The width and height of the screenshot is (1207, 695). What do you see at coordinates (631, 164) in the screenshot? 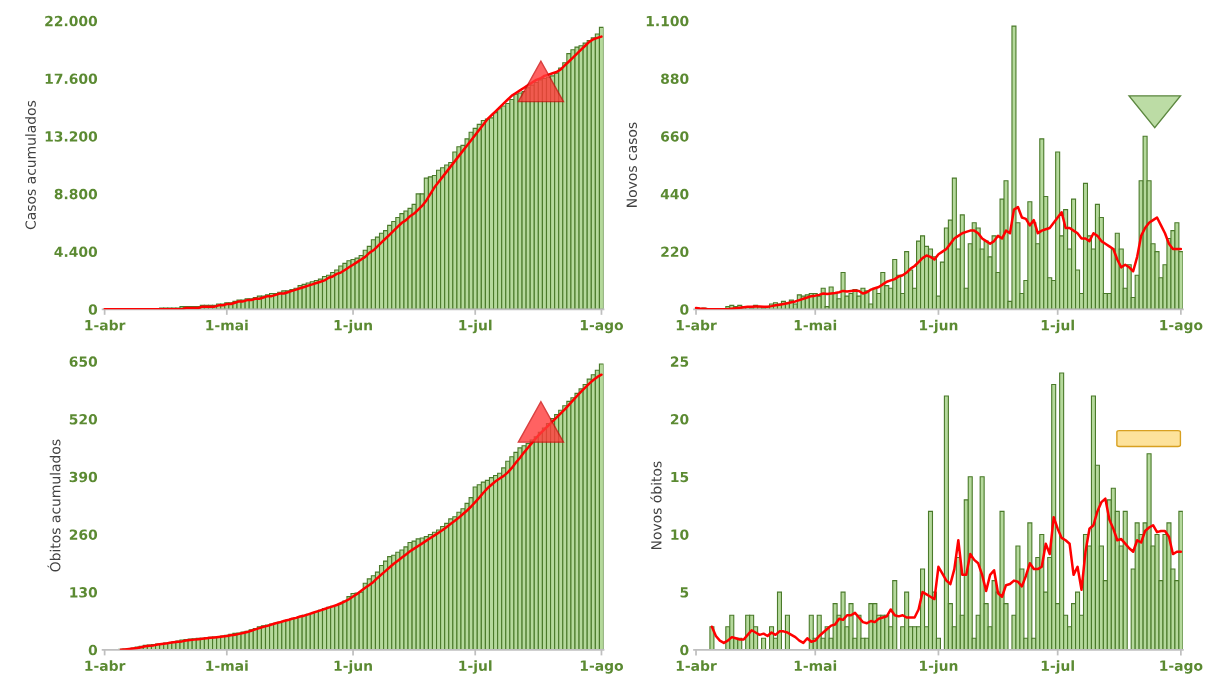
I see `y-axis-title: Novos casos` at bounding box center [631, 164].